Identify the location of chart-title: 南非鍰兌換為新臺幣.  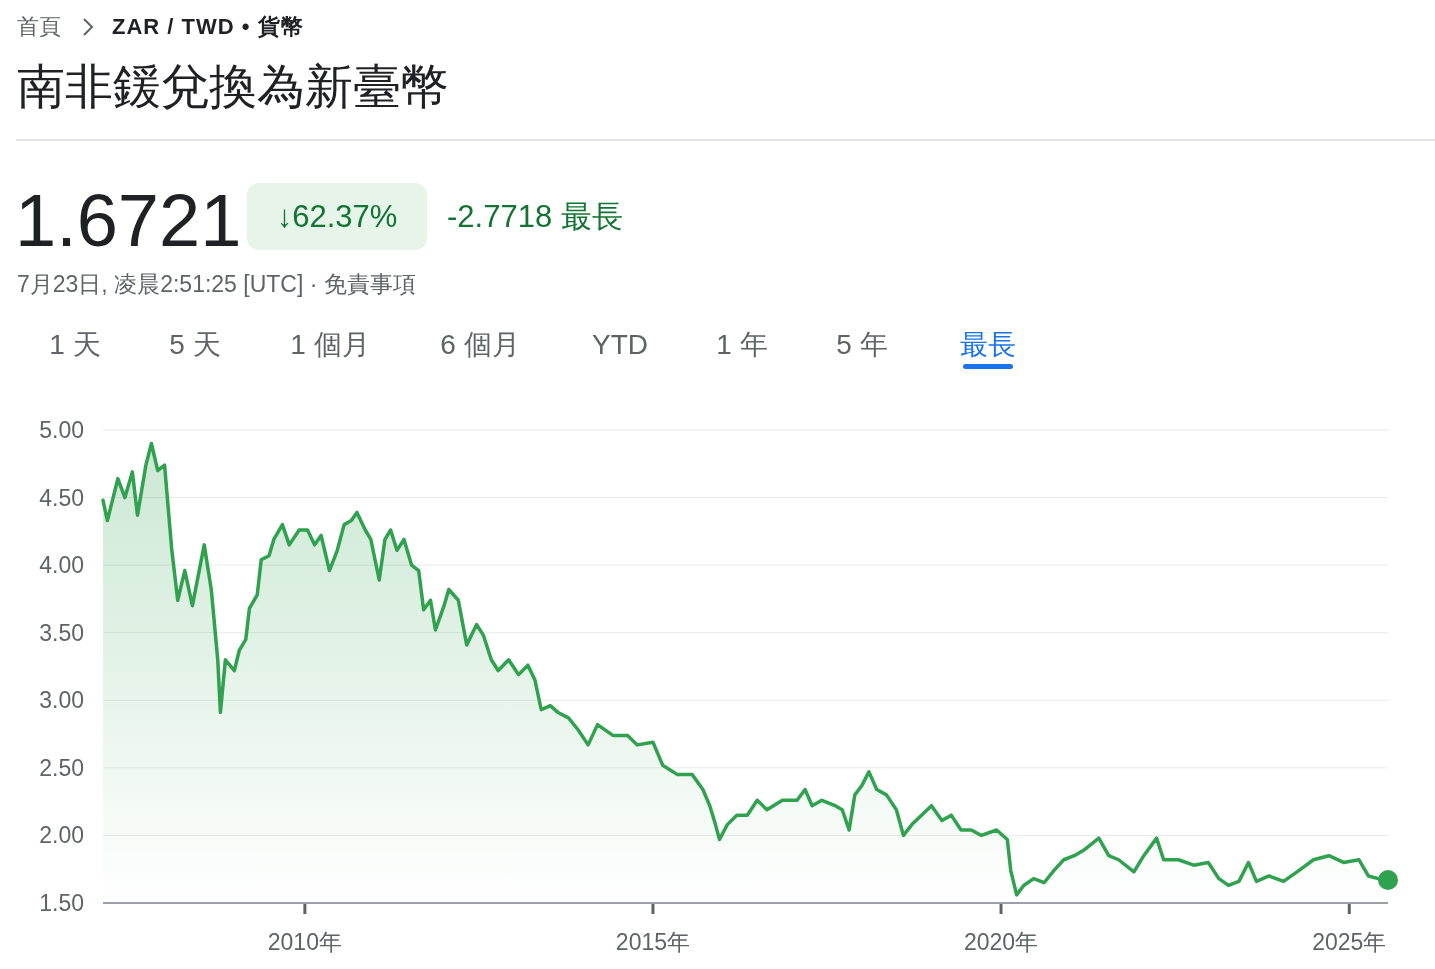
(233, 86).